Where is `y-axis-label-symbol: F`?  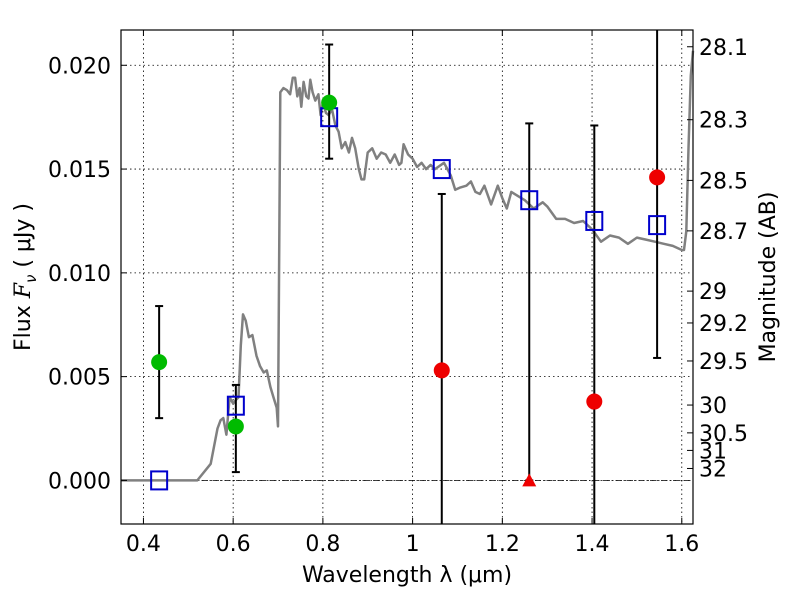
y-axis-label-symbol: F is located at coordinates (23, 290).